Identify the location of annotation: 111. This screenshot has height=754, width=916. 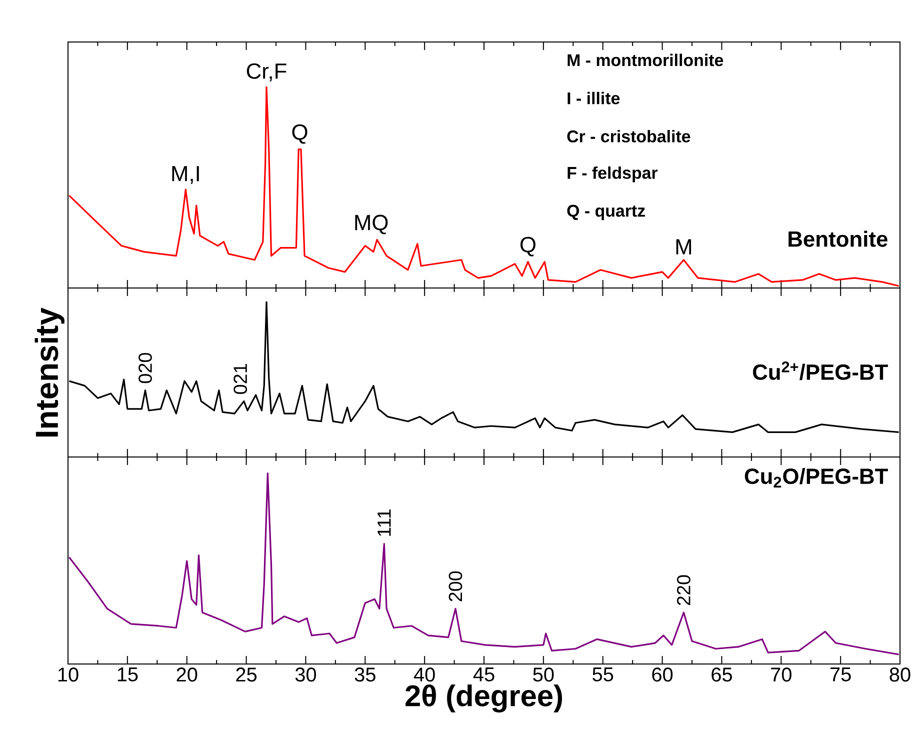
(384, 522).